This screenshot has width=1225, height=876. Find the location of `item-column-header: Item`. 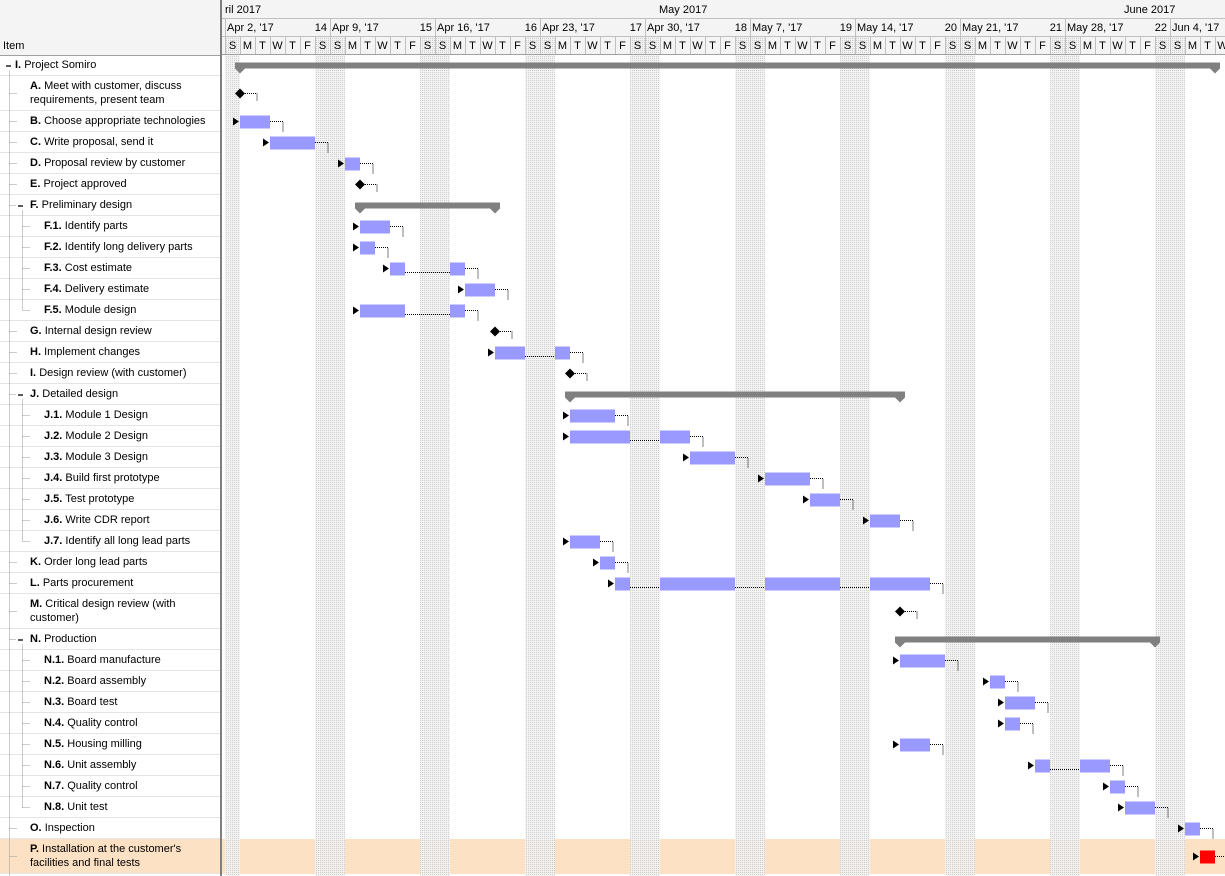

item-column-header: Item is located at coordinates (14, 46).